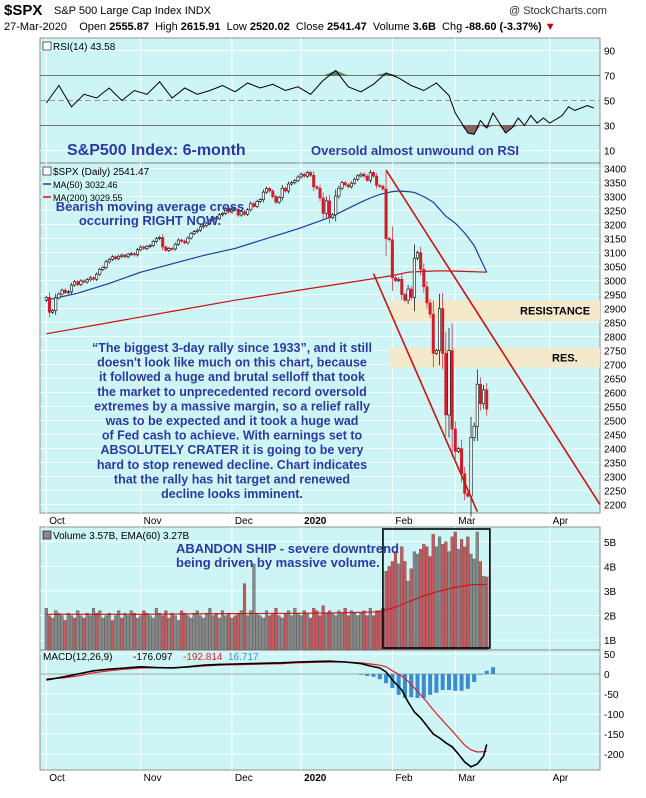 This screenshot has width=646, height=798. Describe the element at coordinates (550, 27) in the screenshot. I see `change-down-icon: ▼` at that location.